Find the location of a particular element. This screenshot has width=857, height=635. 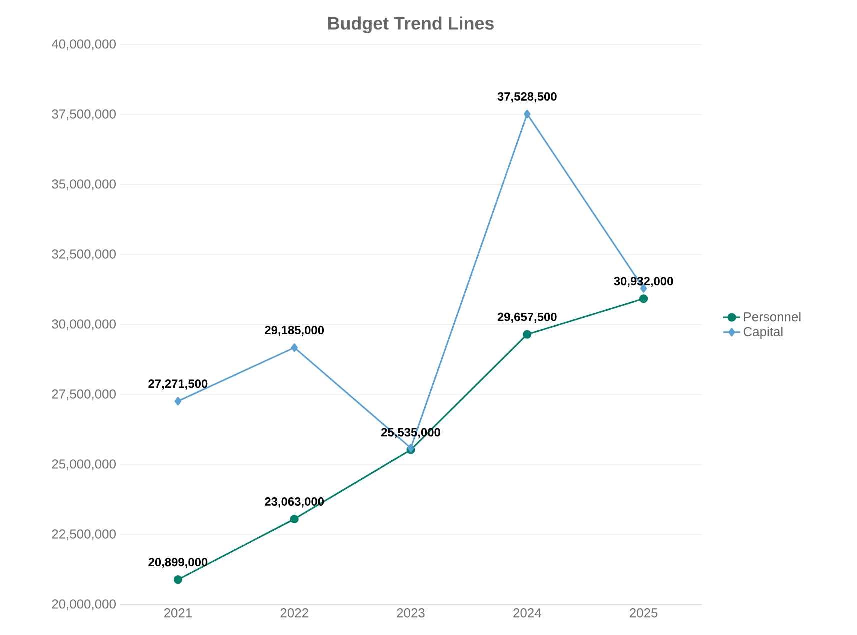

legend-label: Personnel is located at coordinates (772, 317).